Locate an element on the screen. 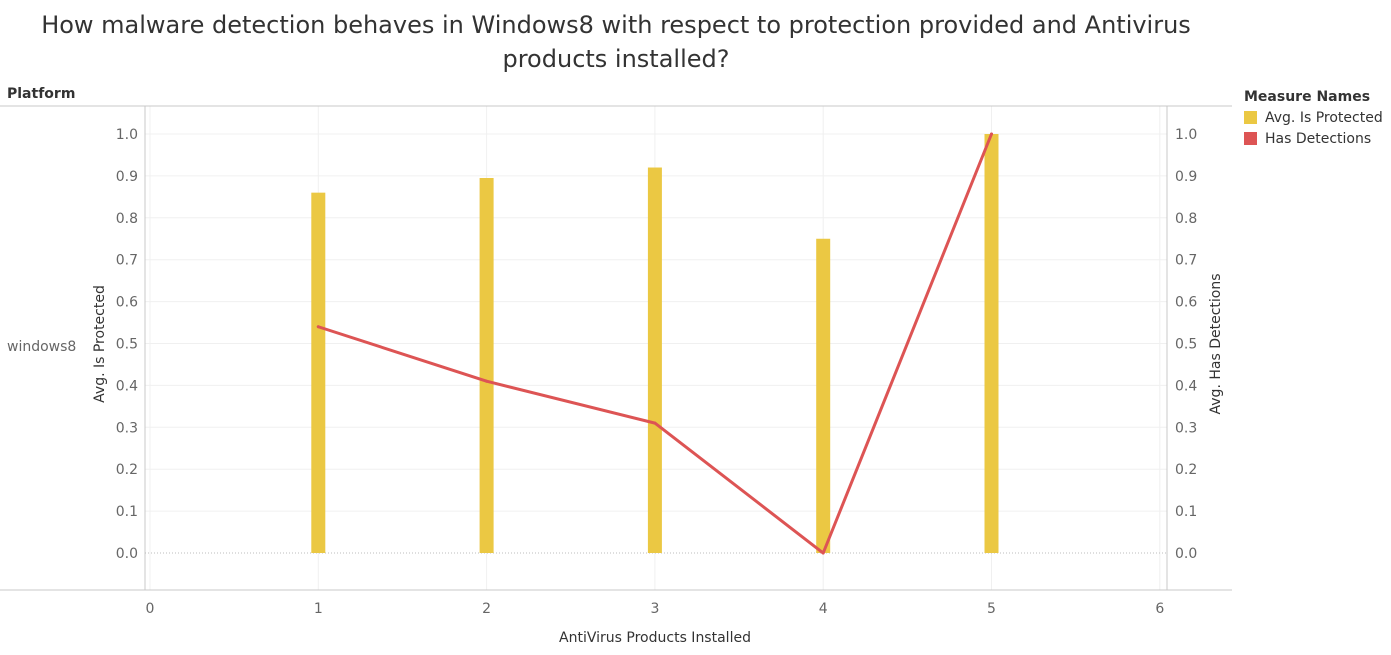 The width and height of the screenshot is (1391, 655). y-left-tick-label: 0.0 is located at coordinates (127, 554).